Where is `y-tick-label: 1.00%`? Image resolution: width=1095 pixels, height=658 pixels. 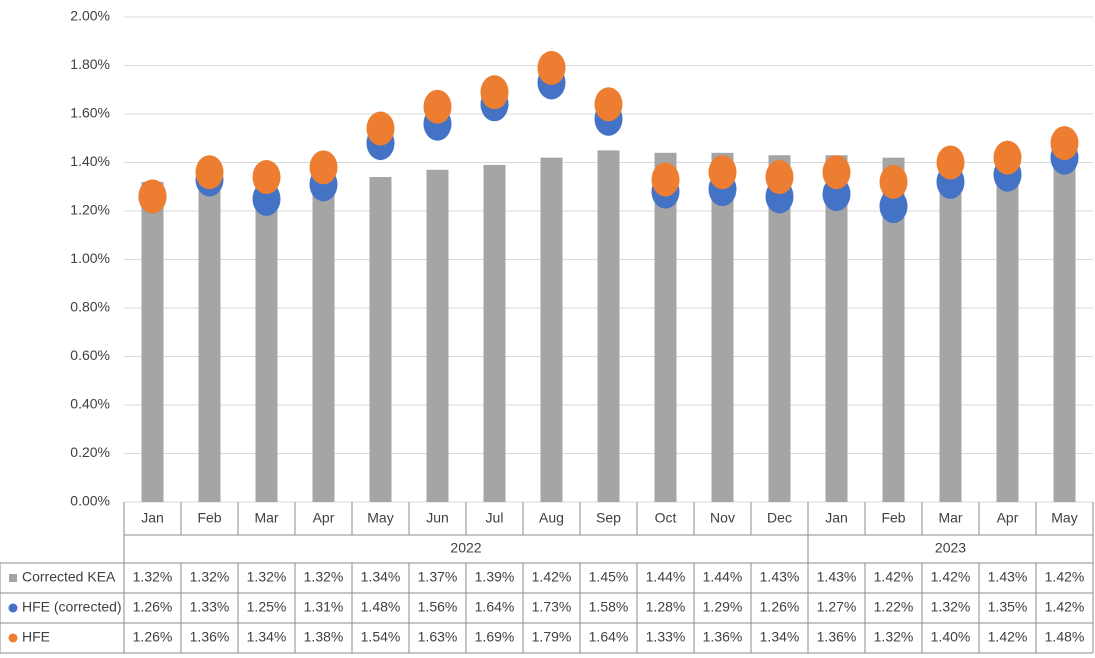
y-tick-label: 1.00% is located at coordinates (90, 258).